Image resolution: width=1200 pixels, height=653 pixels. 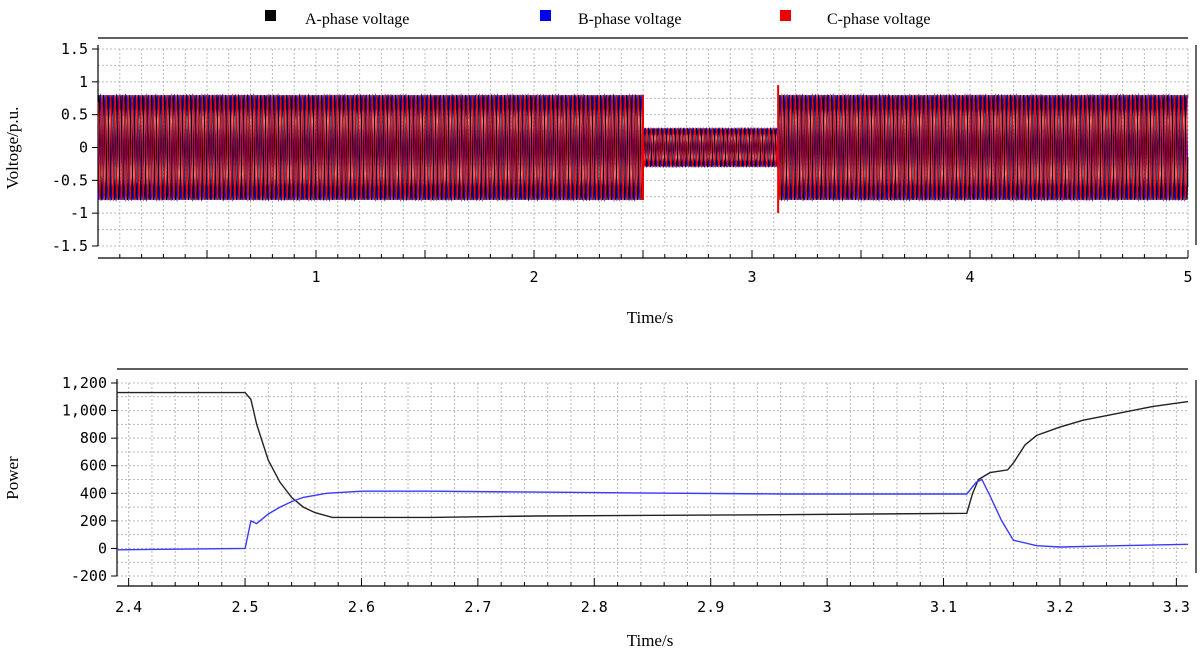 What do you see at coordinates (84, 411) in the screenshot?
I see `power-y-tick-label: 1,000` at bounding box center [84, 411].